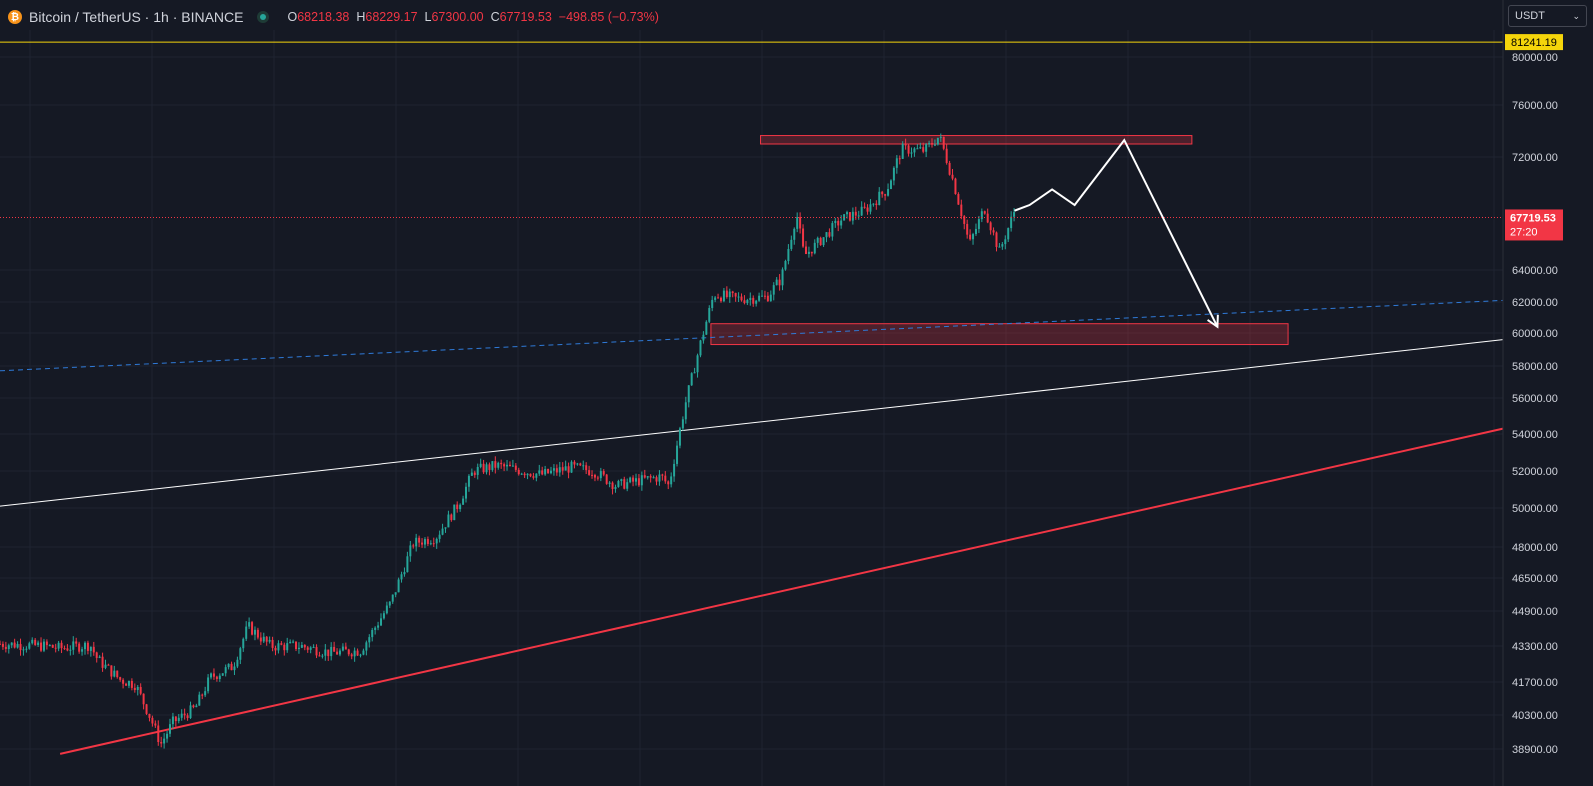 This screenshot has width=1593, height=786. What do you see at coordinates (999, 334) in the screenshot?
I see `support-zone` at bounding box center [999, 334].